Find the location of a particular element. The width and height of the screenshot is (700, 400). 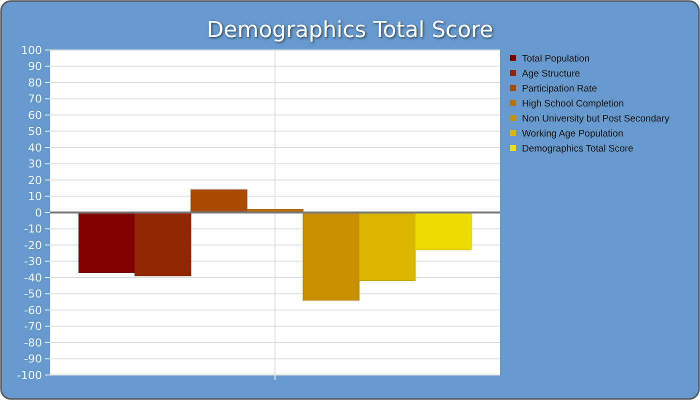

y-tick-label: -100 is located at coordinates (29, 375).